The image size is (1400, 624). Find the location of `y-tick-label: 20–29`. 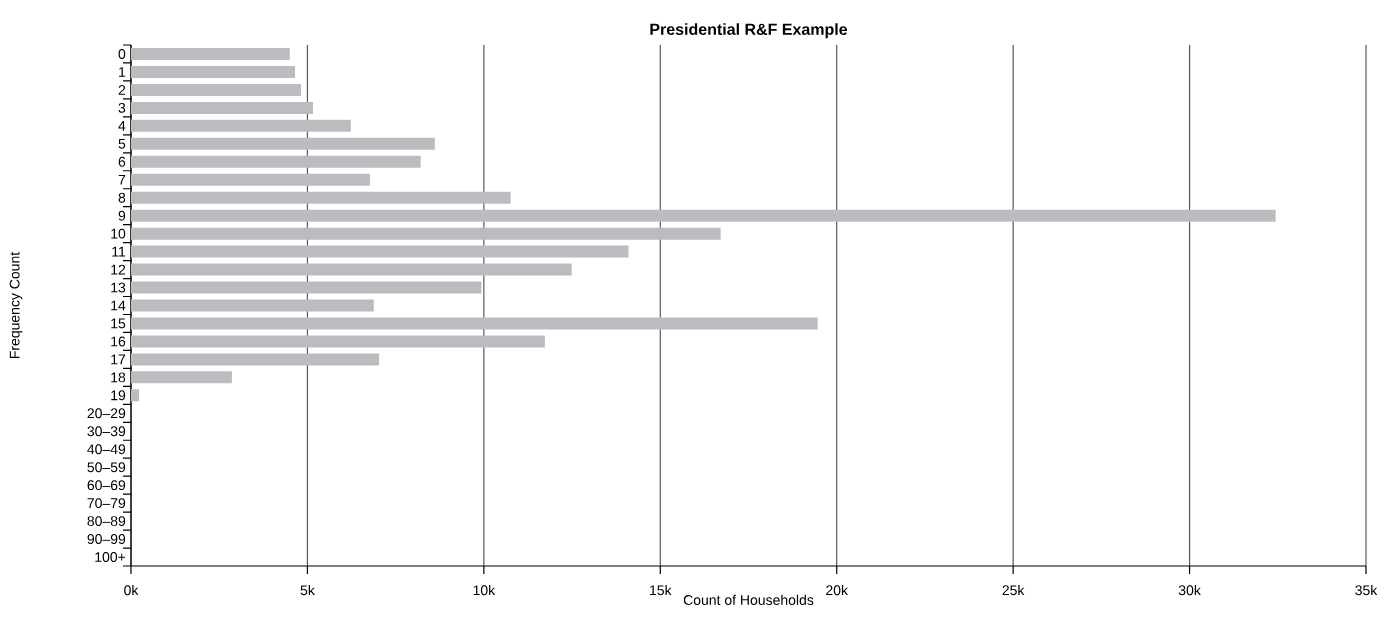

y-tick-label: 20–29 is located at coordinates (106, 413).